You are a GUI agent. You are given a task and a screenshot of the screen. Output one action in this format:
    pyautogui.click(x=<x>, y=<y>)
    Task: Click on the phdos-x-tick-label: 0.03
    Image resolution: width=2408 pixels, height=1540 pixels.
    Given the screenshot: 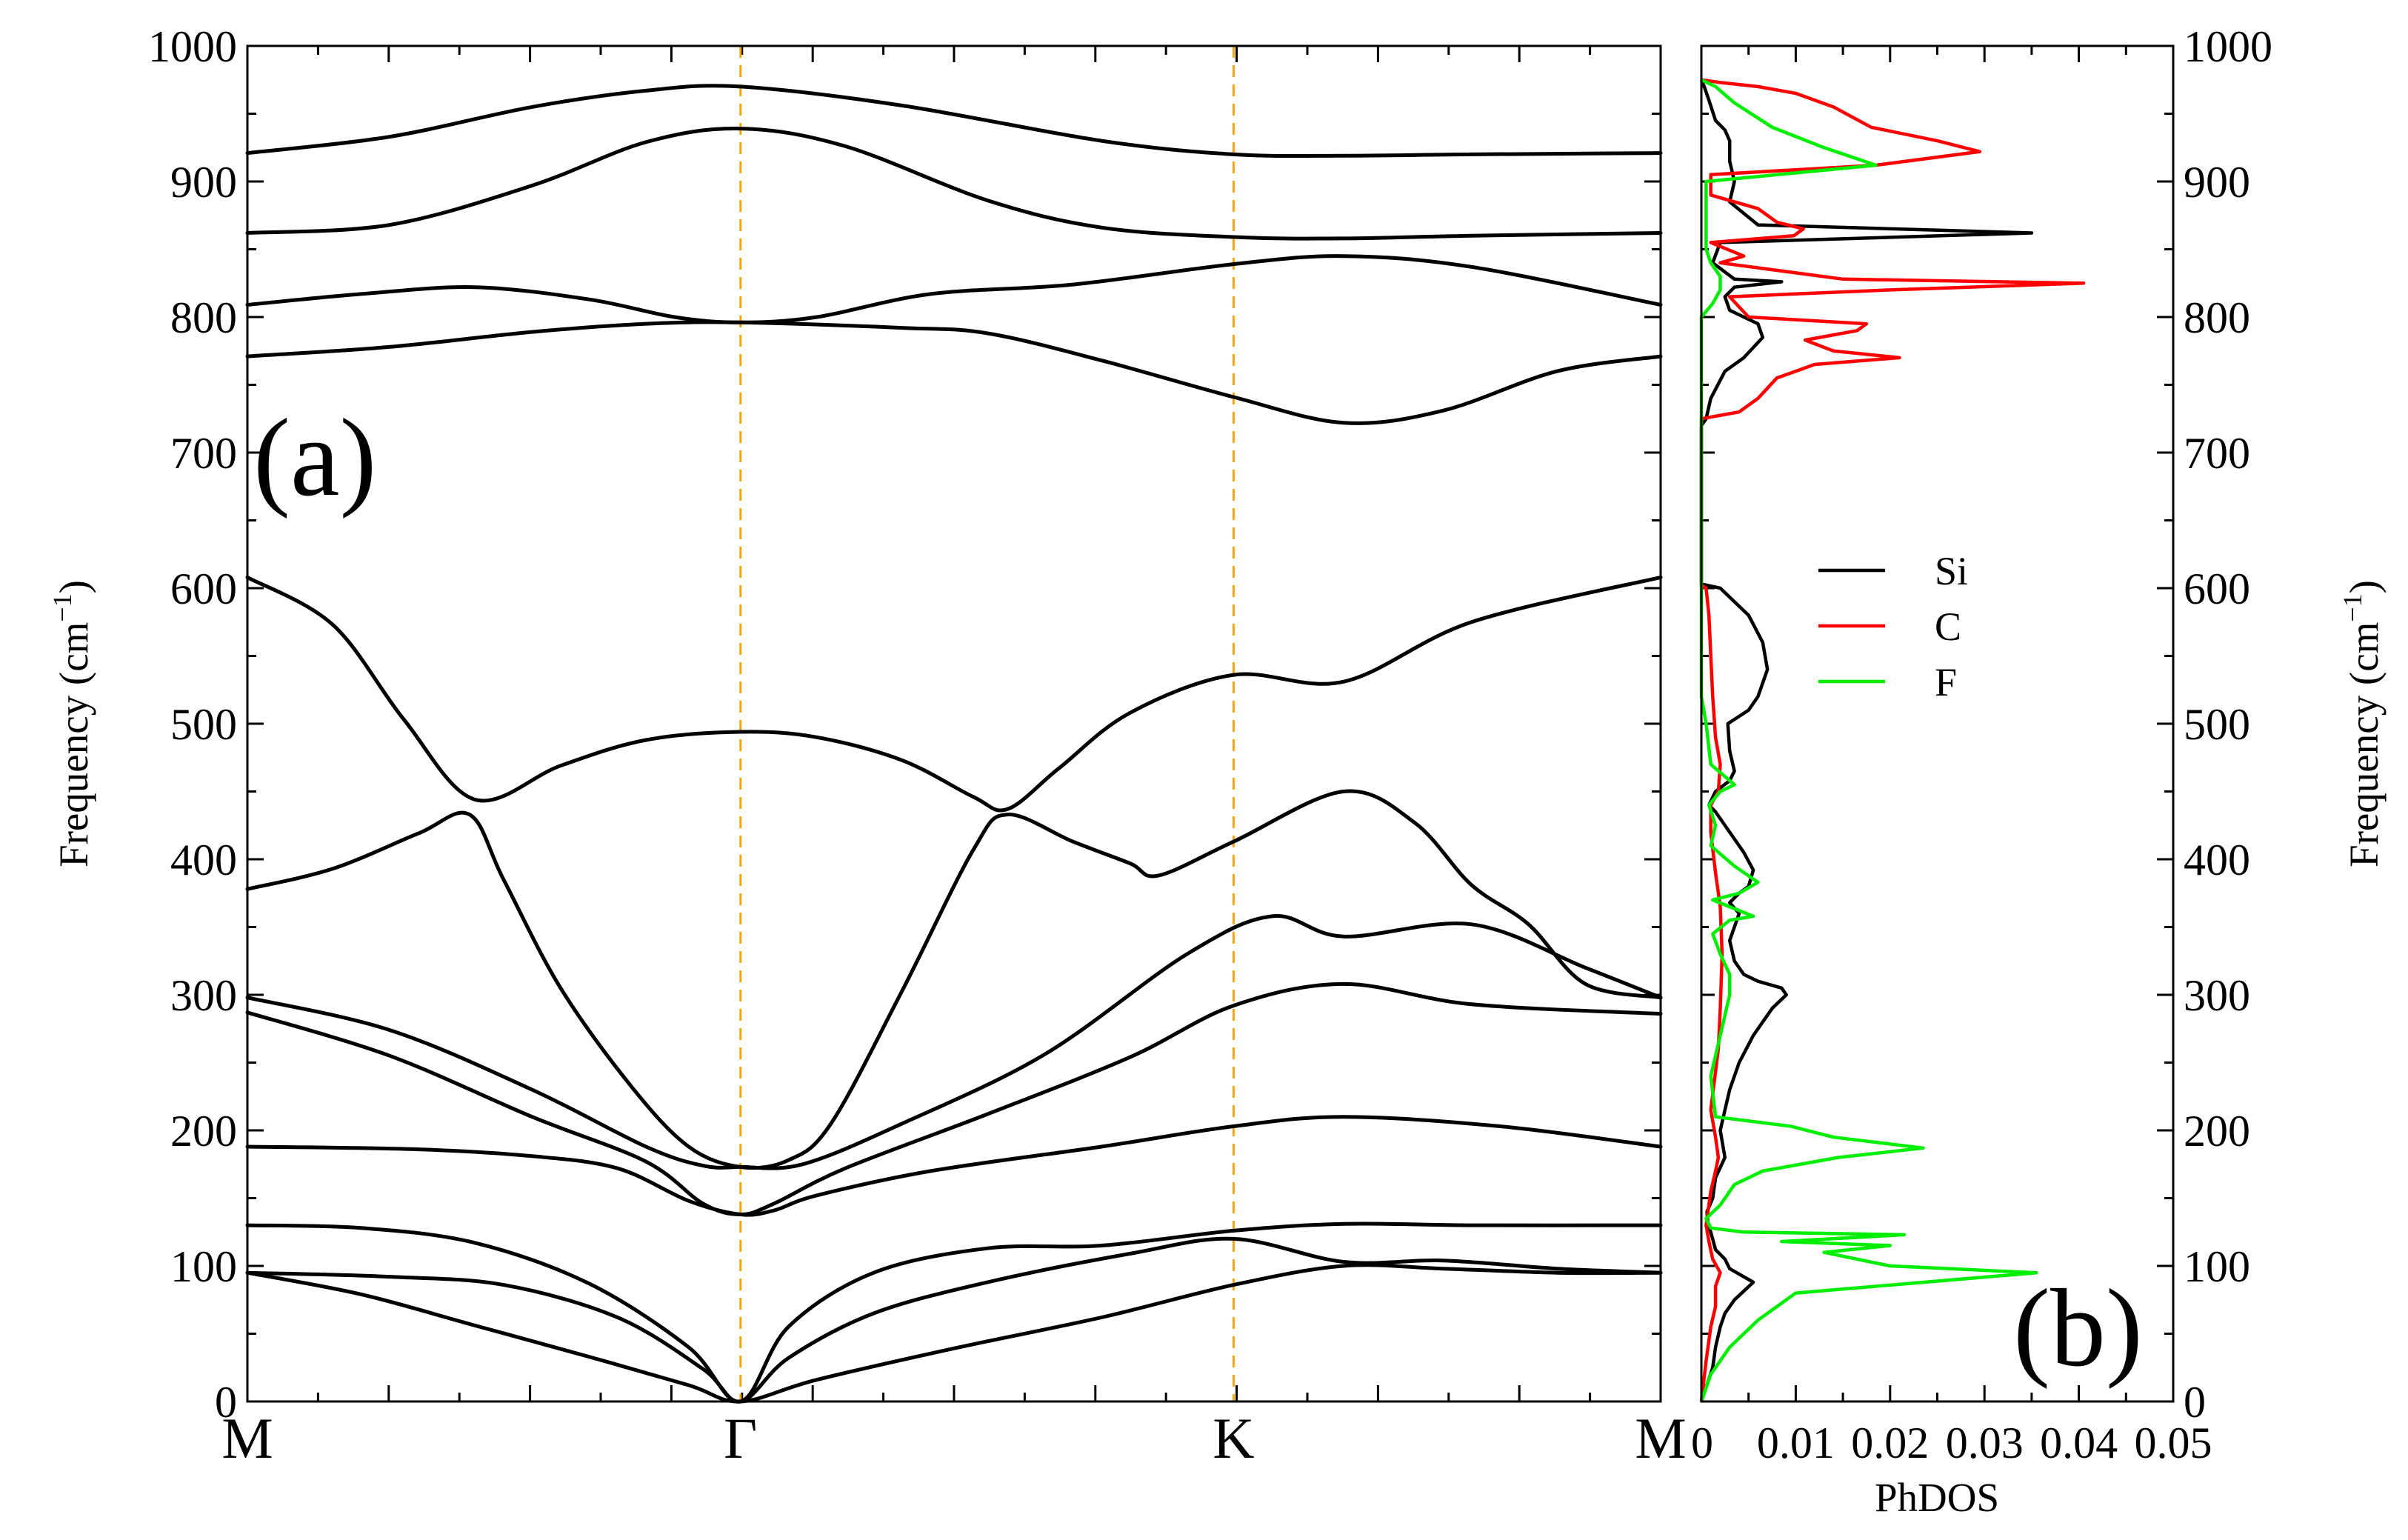 What is the action you would take?
    pyautogui.click(x=1985, y=1443)
    